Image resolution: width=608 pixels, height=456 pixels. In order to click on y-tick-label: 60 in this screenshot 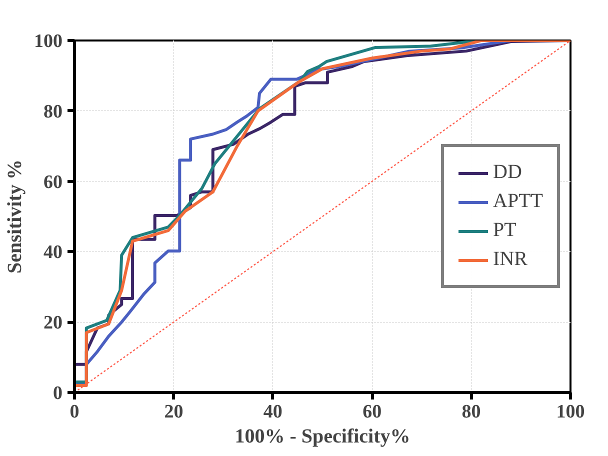, I will do `click(53, 182)`.